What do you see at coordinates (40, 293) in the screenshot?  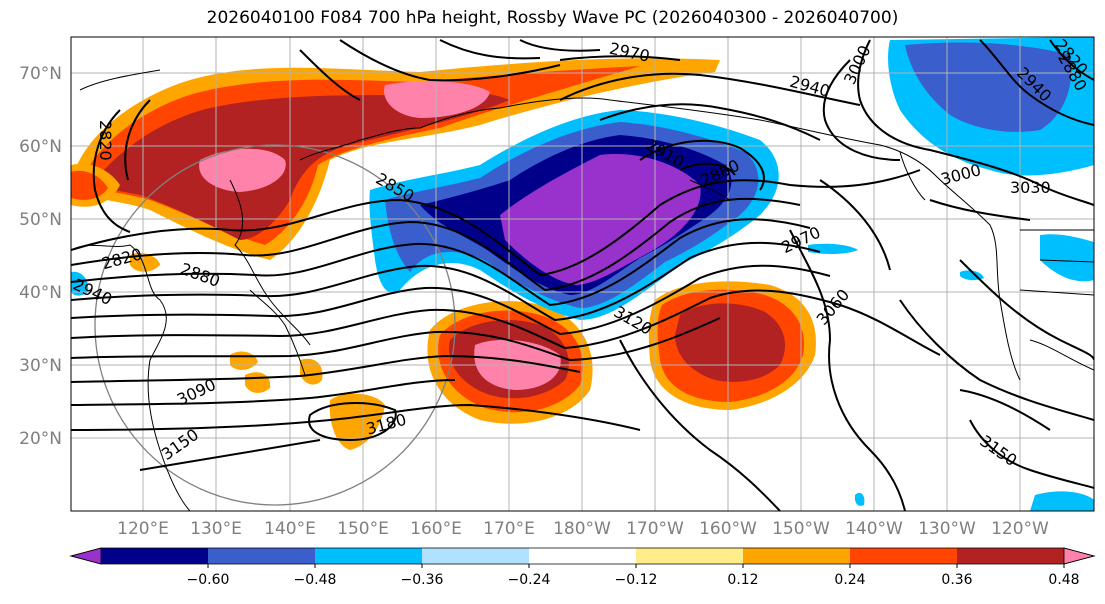 I see `lat-label: 40°N` at bounding box center [40, 293].